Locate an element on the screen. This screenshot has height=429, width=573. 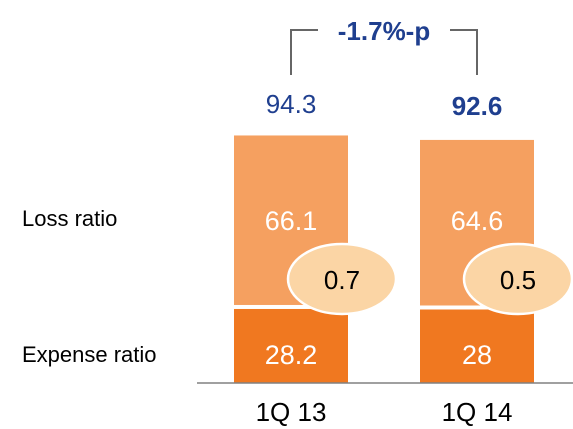
delta-bracket-line is located at coordinates (384, 52).